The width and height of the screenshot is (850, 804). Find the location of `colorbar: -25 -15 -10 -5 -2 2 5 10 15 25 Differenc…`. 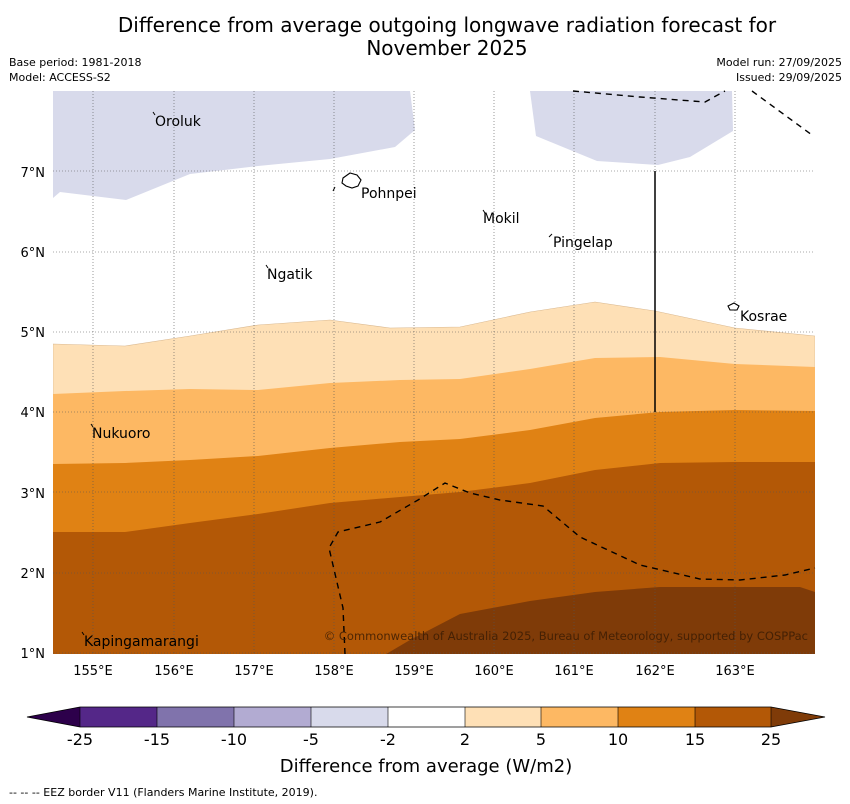

colorbar: -25 -15 -10 -5 -2 2 5 10 15 25 Differenc… is located at coordinates (426, 741).